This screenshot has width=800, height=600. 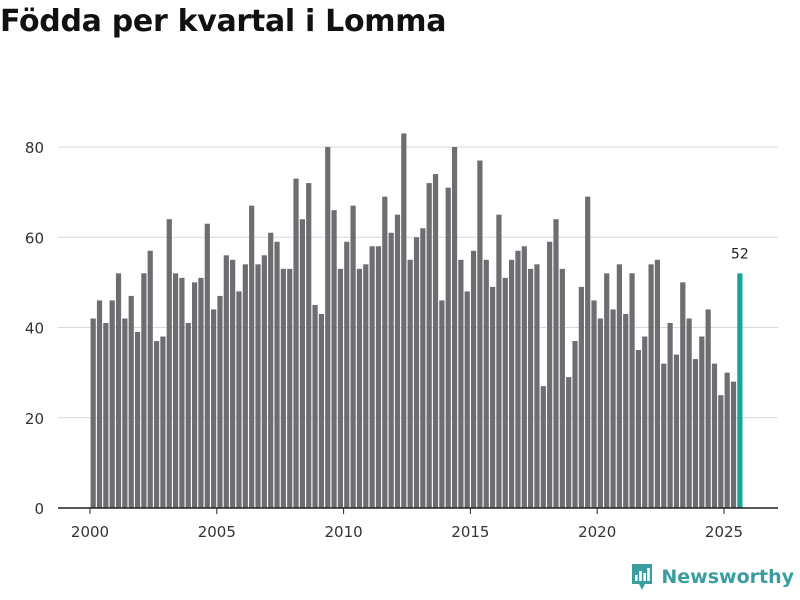 I want to click on y-tick-label: 40, so click(x=34, y=329).